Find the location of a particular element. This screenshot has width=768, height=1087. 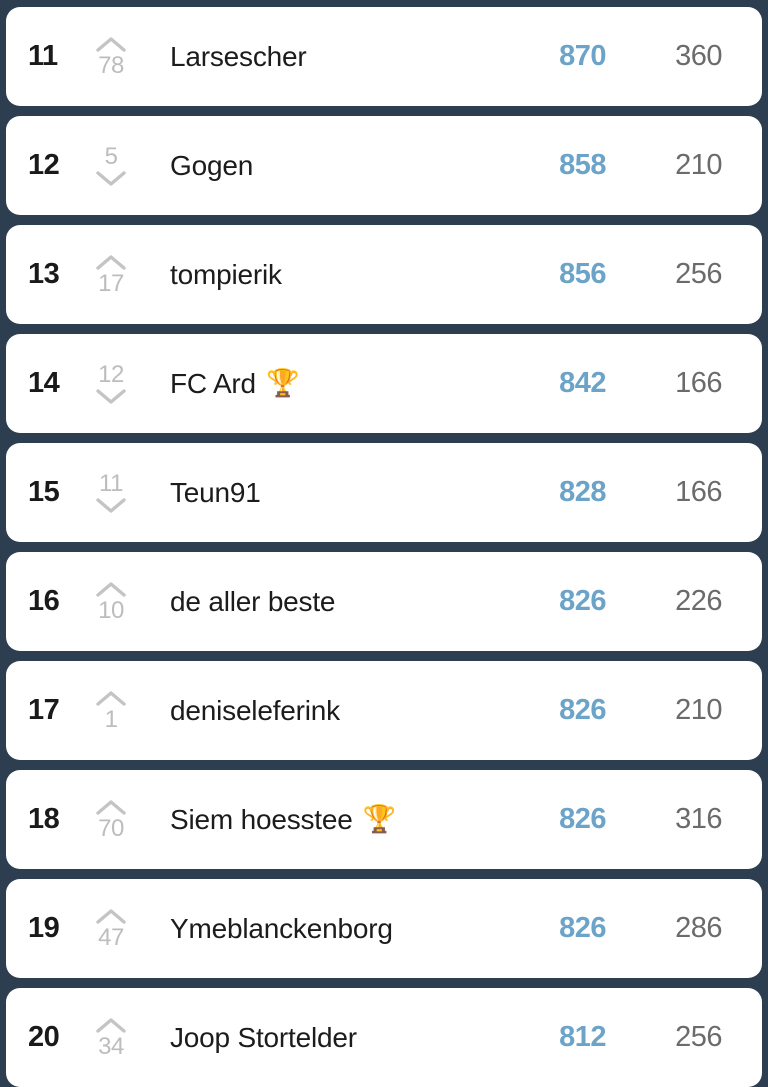

player-name: Joop Stortelder is located at coordinates (263, 1037).